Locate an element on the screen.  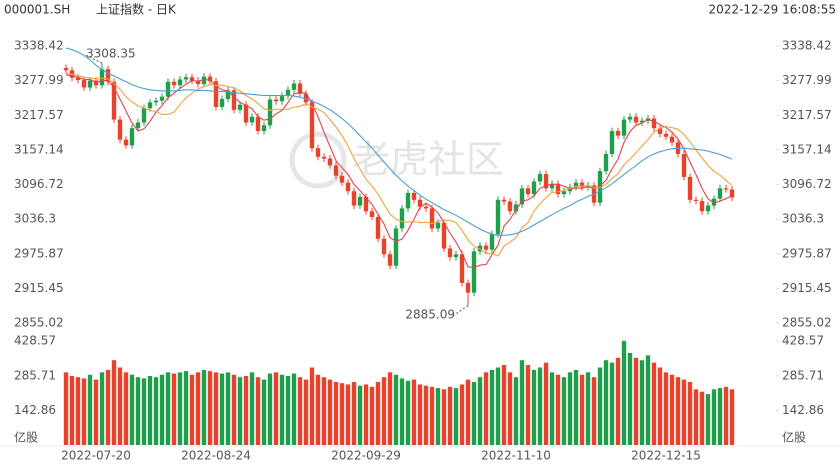
watermark: 老虎社区 is located at coordinates (428, 160).